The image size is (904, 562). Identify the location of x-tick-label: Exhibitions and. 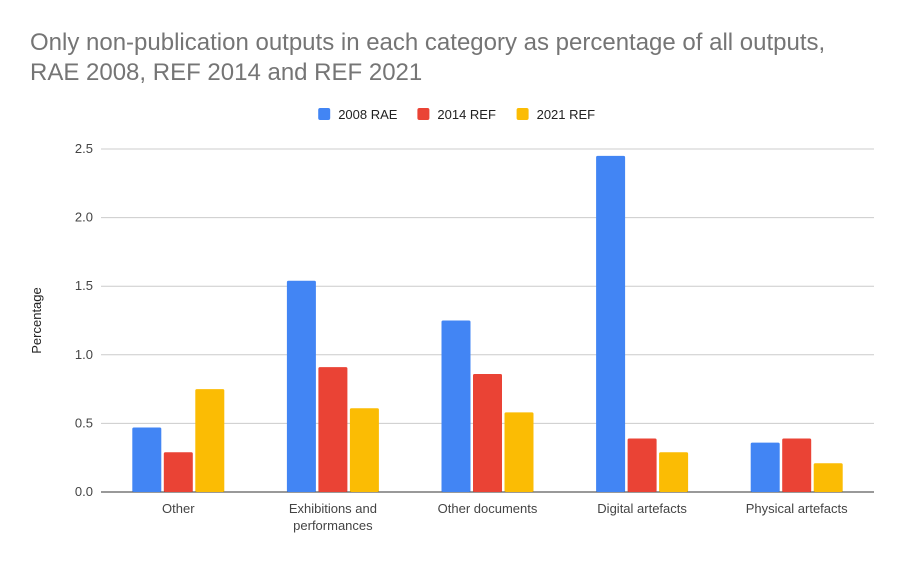
(333, 508).